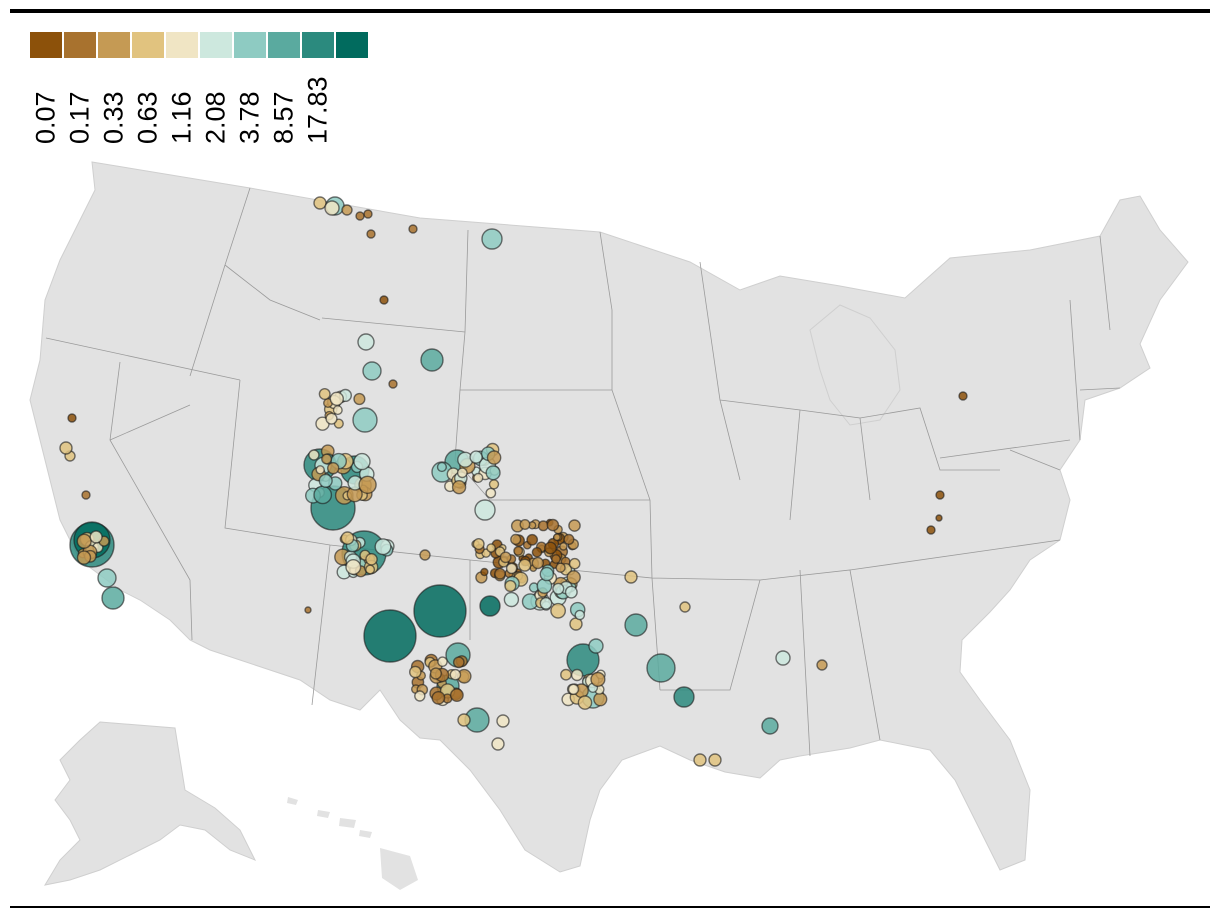  What do you see at coordinates (610, 907) in the screenshot?
I see `bottom-rule` at bounding box center [610, 907].